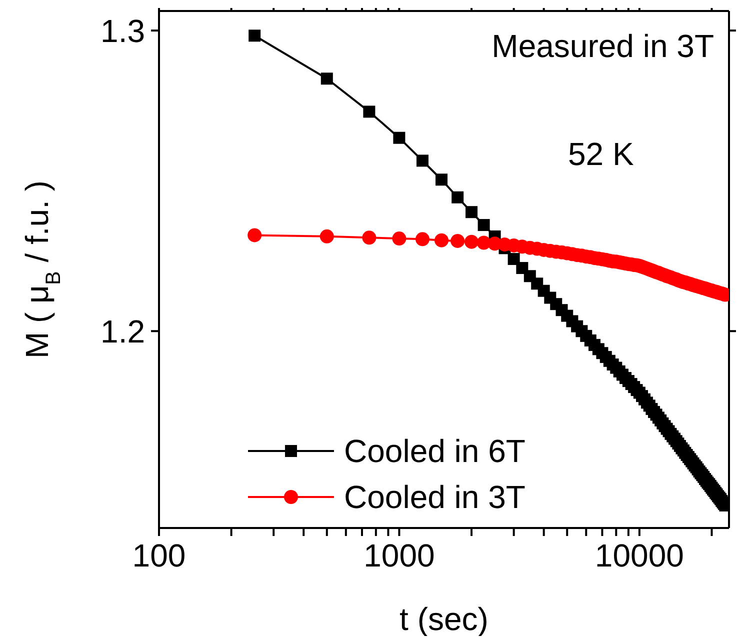  I want to click on x-tick-label: 100, so click(159, 556).